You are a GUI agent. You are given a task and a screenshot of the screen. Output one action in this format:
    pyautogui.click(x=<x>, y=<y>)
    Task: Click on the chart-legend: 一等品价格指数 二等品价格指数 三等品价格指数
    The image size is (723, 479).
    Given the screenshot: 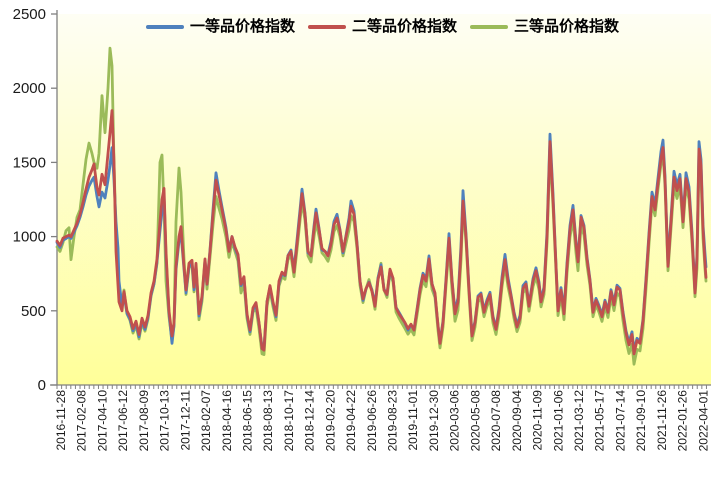 What is the action you would take?
    pyautogui.click(x=382, y=26)
    